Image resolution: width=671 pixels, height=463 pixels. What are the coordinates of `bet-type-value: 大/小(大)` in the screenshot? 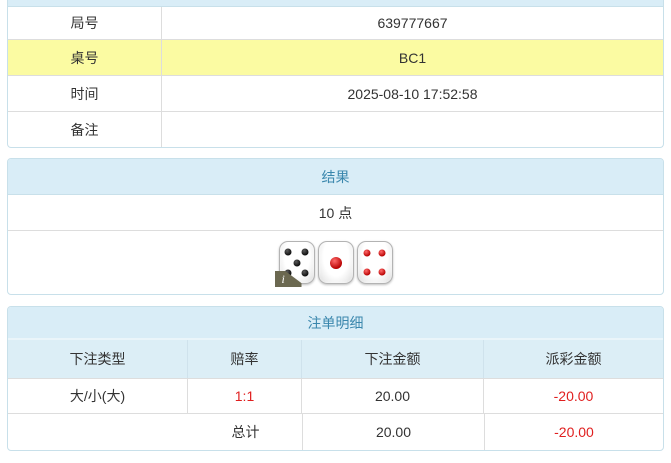 It's located at (98, 396).